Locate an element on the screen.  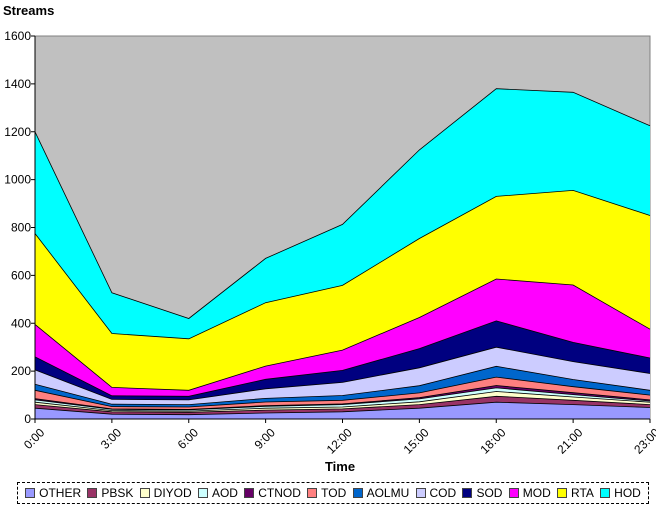
area-cod is located at coordinates (342, 376).